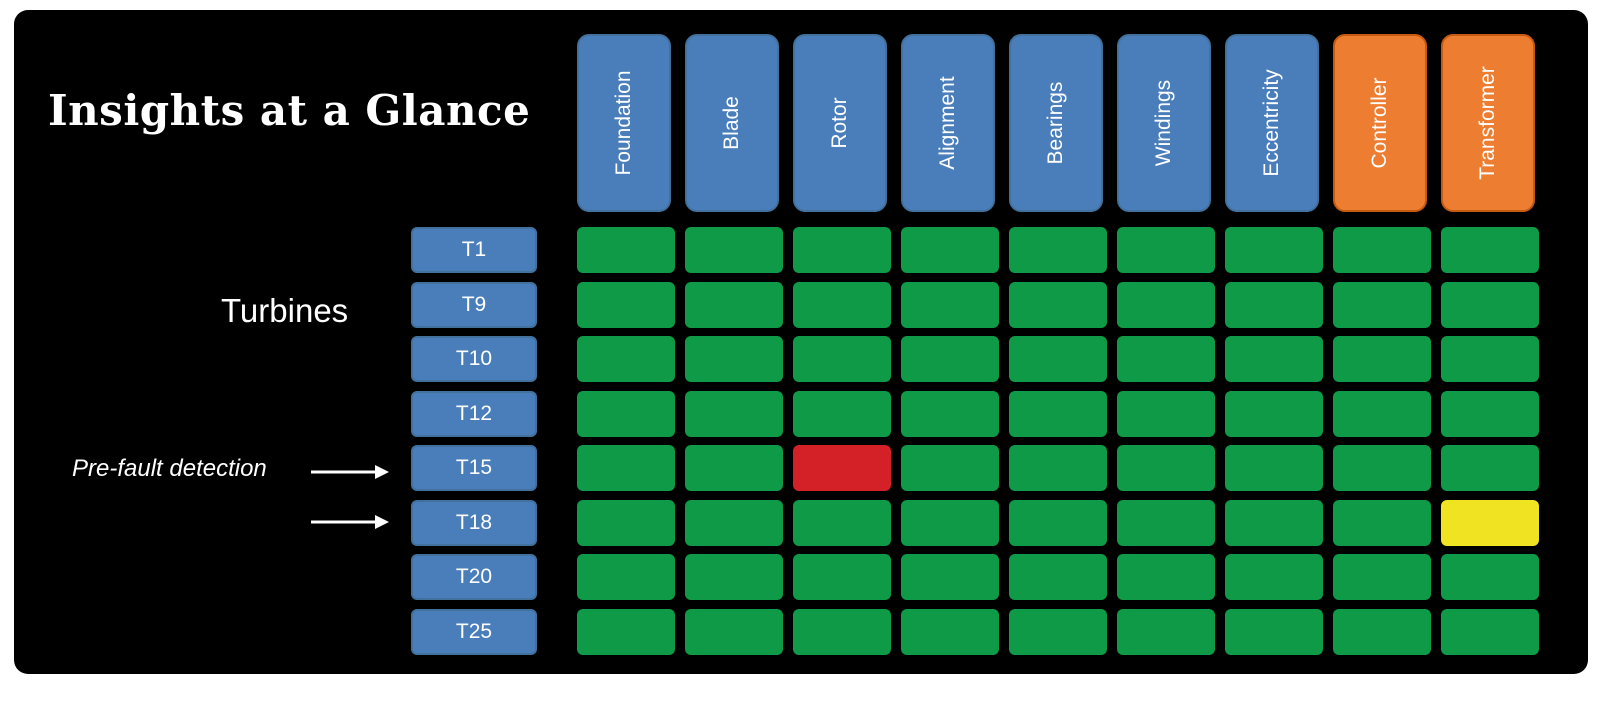 This screenshot has width=1600, height=703. I want to click on column-header-label: Controller, so click(1379, 123).